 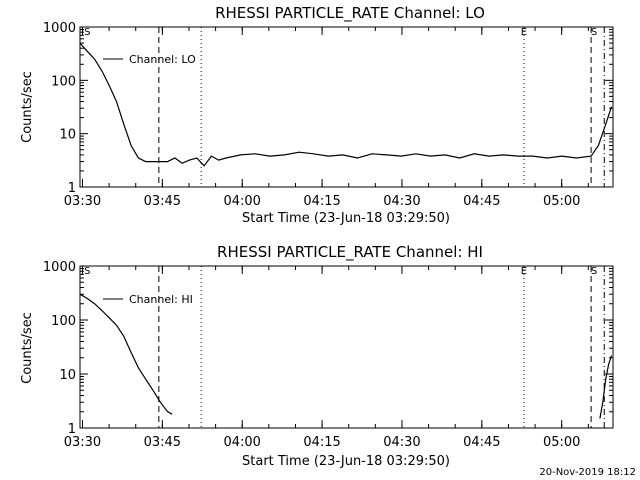 I want to click on panel-lo-title: RHESSI PARTICLE_RATE Channel: LO, so click(x=350, y=13).